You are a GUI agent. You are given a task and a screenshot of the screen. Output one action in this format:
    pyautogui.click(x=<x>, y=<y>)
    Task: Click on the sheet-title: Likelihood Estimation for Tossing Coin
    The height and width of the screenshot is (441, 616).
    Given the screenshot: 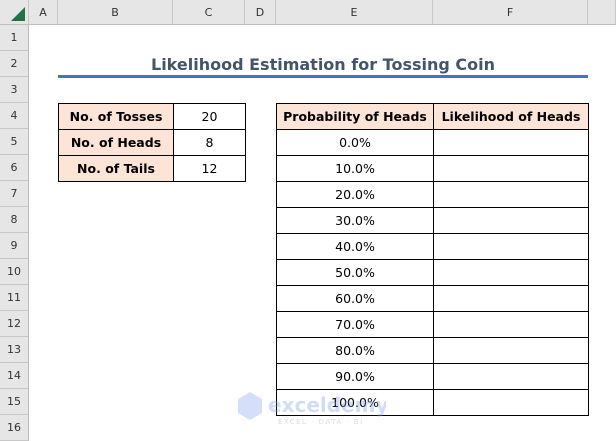 What is the action you would take?
    pyautogui.click(x=323, y=64)
    